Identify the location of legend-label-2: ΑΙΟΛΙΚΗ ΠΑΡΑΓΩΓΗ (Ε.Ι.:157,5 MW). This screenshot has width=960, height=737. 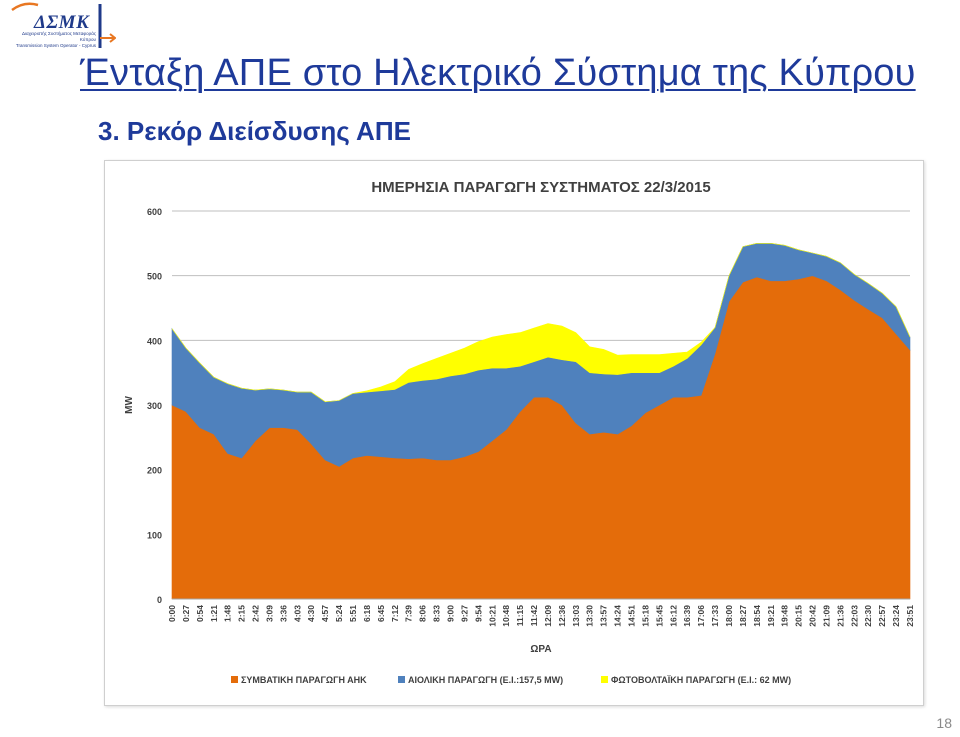
(485, 680).